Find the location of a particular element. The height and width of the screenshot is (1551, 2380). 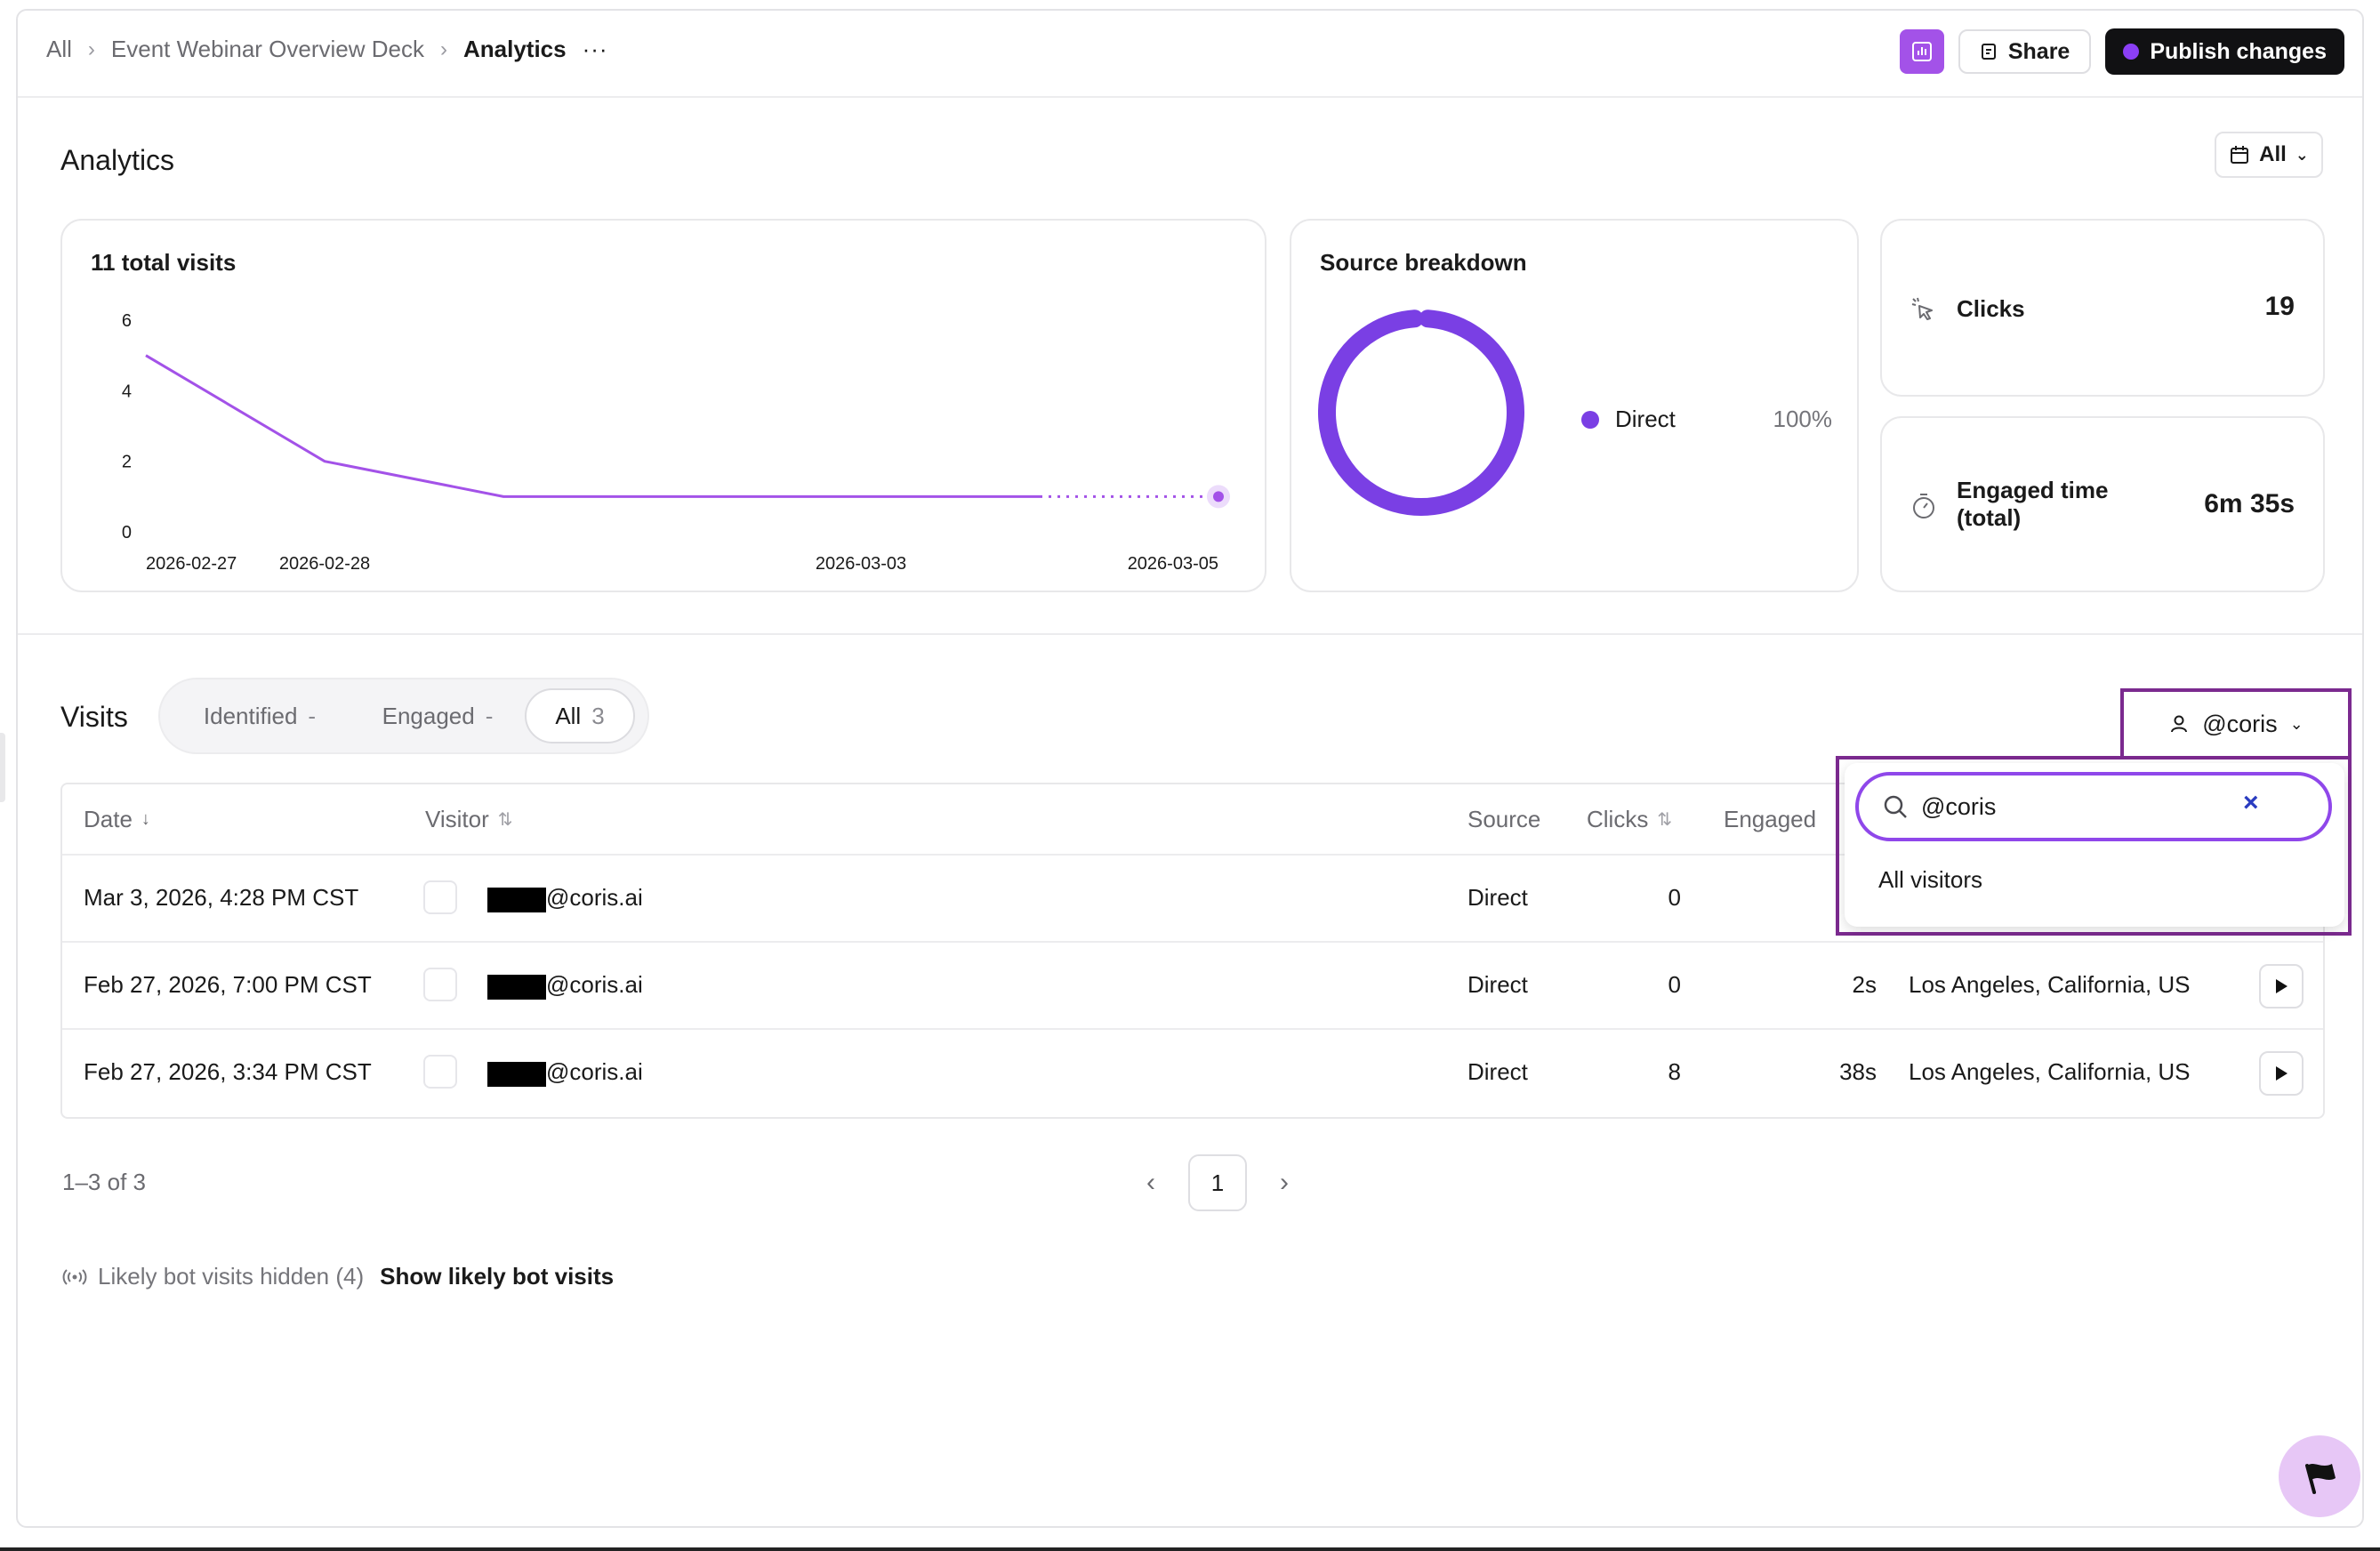

column-source: Source is located at coordinates (1503, 819).